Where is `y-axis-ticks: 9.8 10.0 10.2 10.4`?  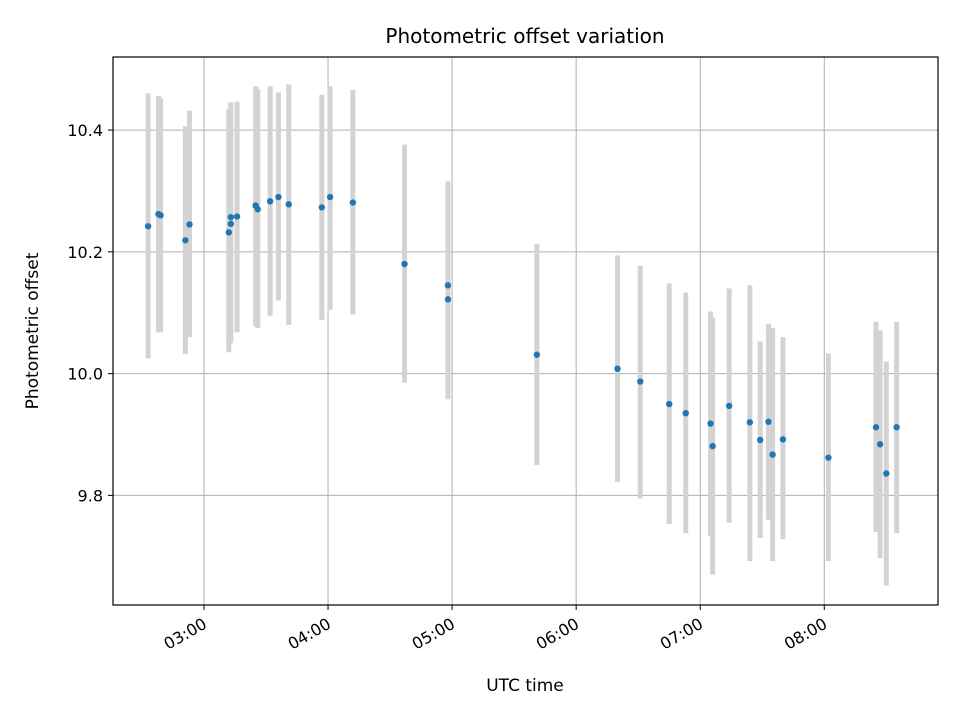
y-axis-ticks: 9.8 10.0 10.2 10.4 is located at coordinates (90, 313).